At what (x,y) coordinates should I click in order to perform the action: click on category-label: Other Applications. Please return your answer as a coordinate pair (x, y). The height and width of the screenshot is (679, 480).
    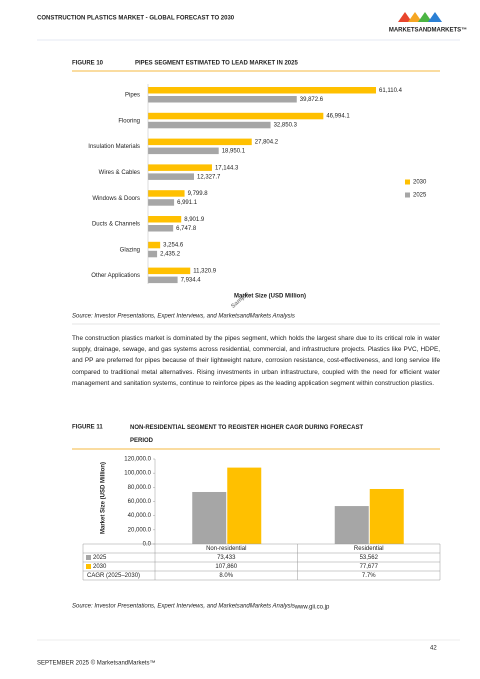
    Looking at the image, I should click on (115, 276).